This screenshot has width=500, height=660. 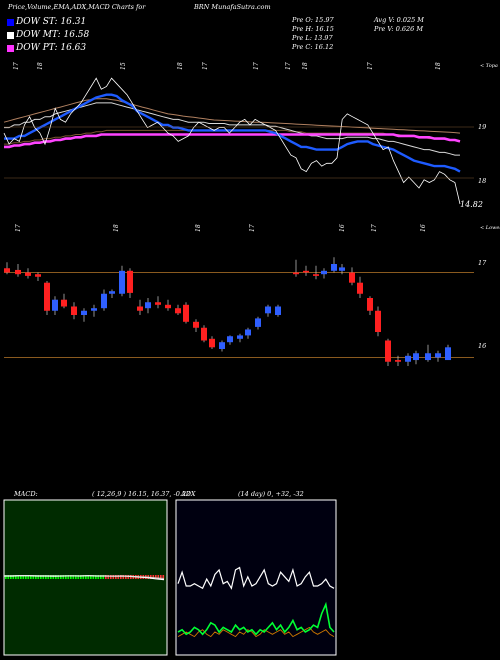 I want to click on bottom-tick-label: 18, so click(x=116, y=228).